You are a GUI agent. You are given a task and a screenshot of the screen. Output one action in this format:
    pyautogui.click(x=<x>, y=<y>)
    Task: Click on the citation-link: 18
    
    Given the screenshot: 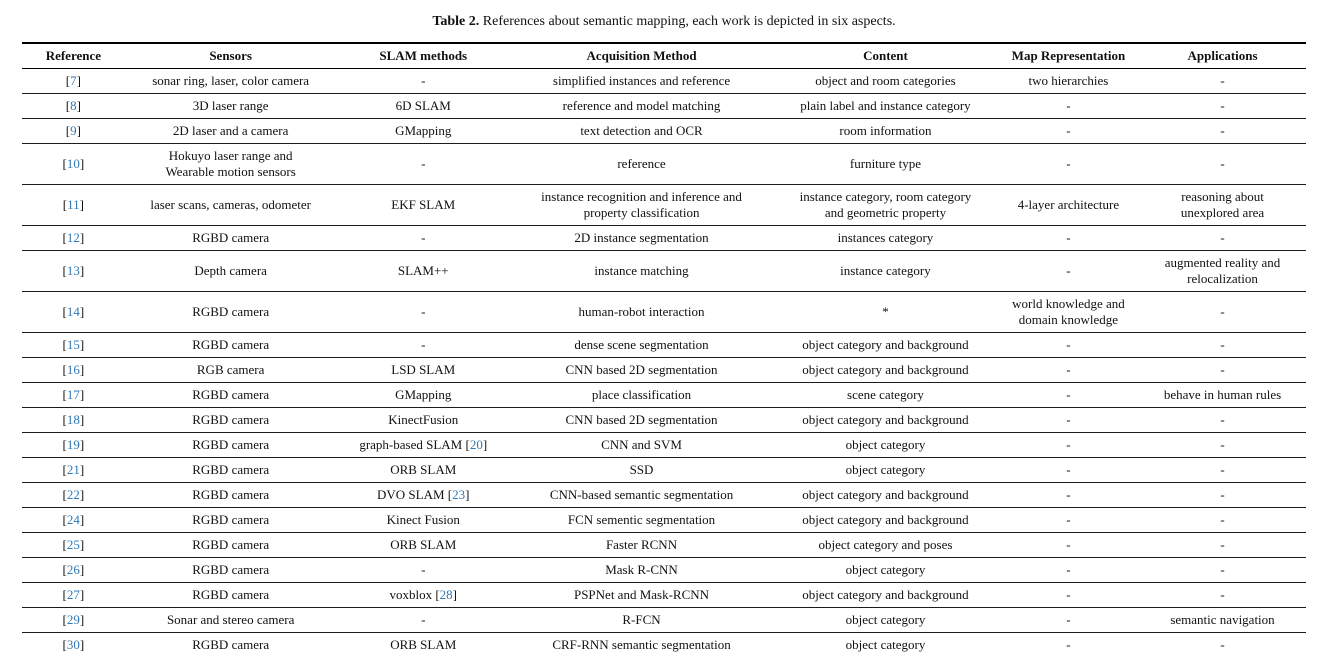 What is the action you would take?
    pyautogui.click(x=73, y=419)
    